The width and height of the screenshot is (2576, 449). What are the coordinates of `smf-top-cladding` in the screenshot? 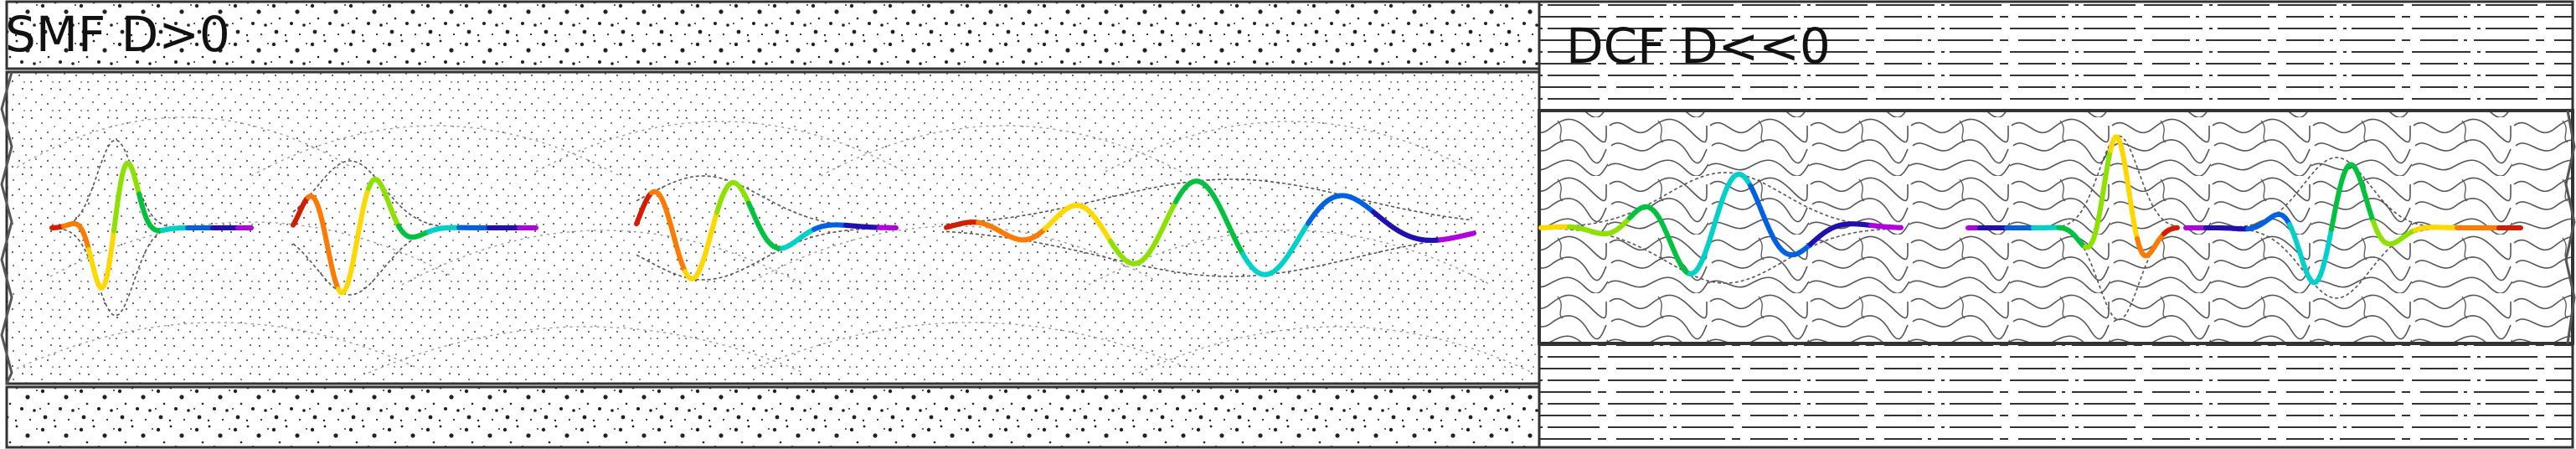 It's located at (773, 35).